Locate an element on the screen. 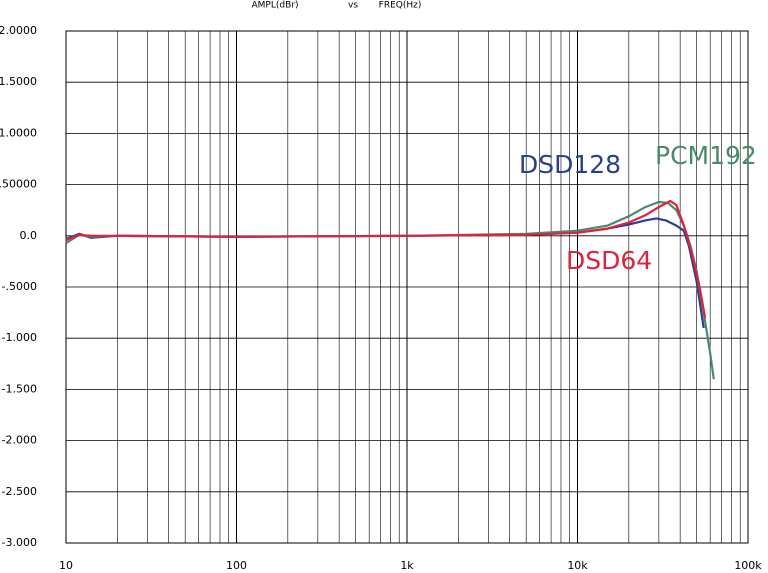 This screenshot has height=573, width=768. y-tick-label: -1.000 is located at coordinates (19, 337).